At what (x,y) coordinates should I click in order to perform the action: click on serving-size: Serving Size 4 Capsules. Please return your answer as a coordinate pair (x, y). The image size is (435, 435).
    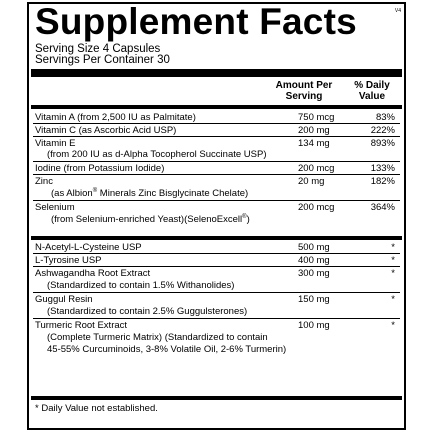
    Looking at the image, I should click on (98, 49).